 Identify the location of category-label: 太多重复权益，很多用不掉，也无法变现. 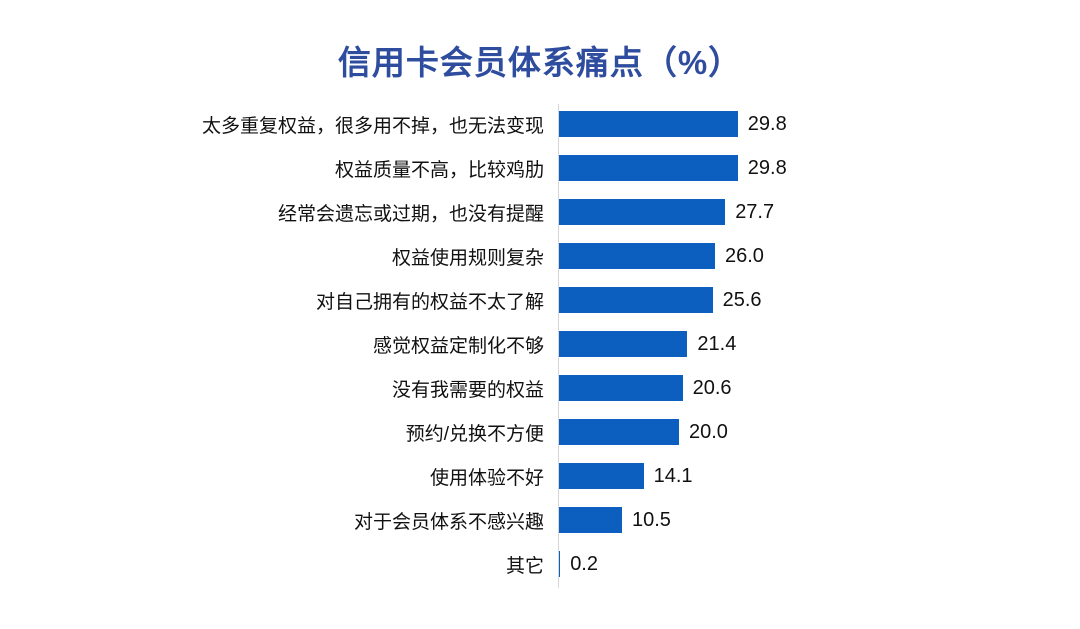
(372, 126).